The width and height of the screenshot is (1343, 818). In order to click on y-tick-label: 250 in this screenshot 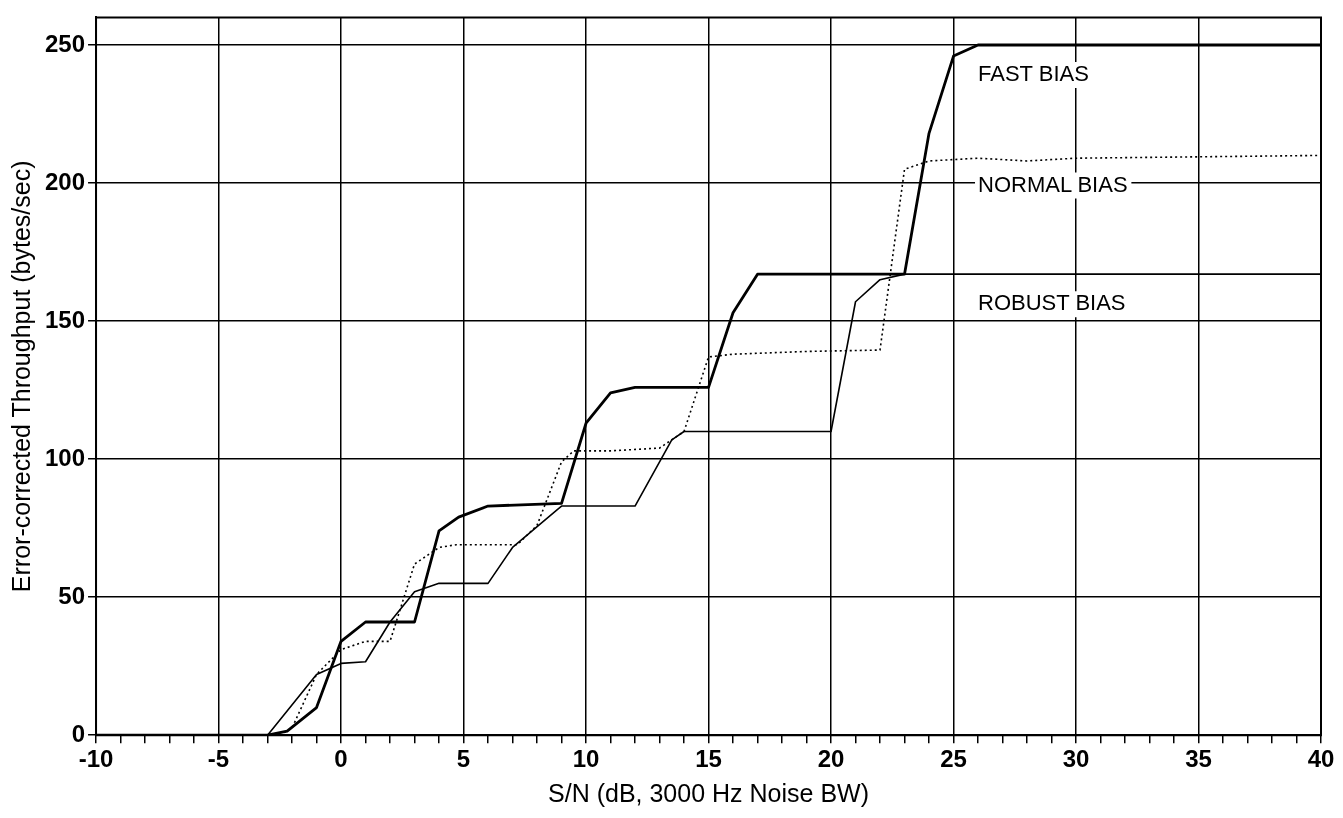, I will do `click(65, 43)`.